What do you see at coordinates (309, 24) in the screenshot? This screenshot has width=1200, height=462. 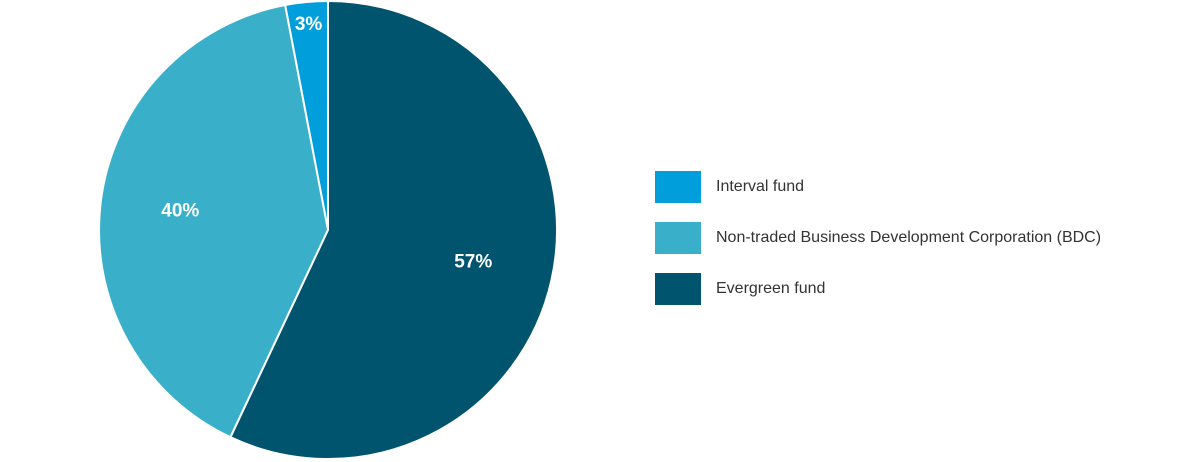 I see `slice-label: 3%` at bounding box center [309, 24].